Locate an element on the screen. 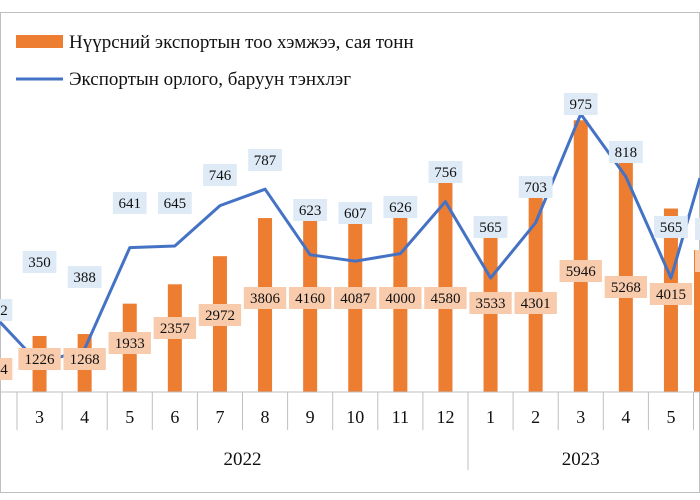 The image size is (700, 500). bar-partial is located at coordinates (697, 321).